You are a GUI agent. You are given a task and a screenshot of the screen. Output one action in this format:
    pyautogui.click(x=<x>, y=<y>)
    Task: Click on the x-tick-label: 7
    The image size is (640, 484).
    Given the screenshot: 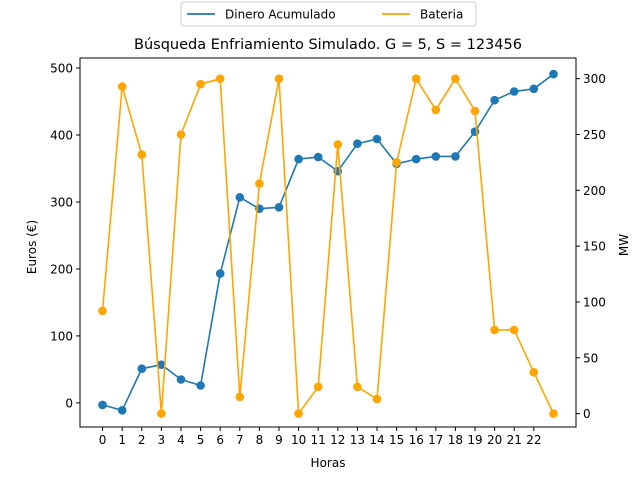 What is the action you would take?
    pyautogui.click(x=240, y=440)
    